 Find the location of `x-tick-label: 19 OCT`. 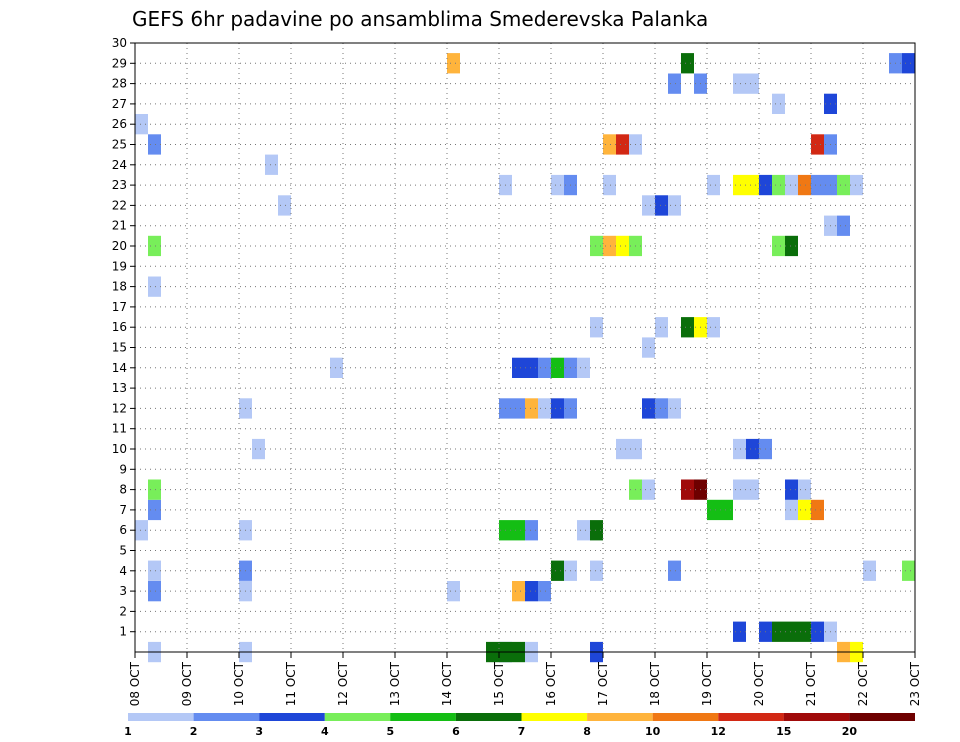

x-tick-label: 19 OCT is located at coordinates (707, 683).